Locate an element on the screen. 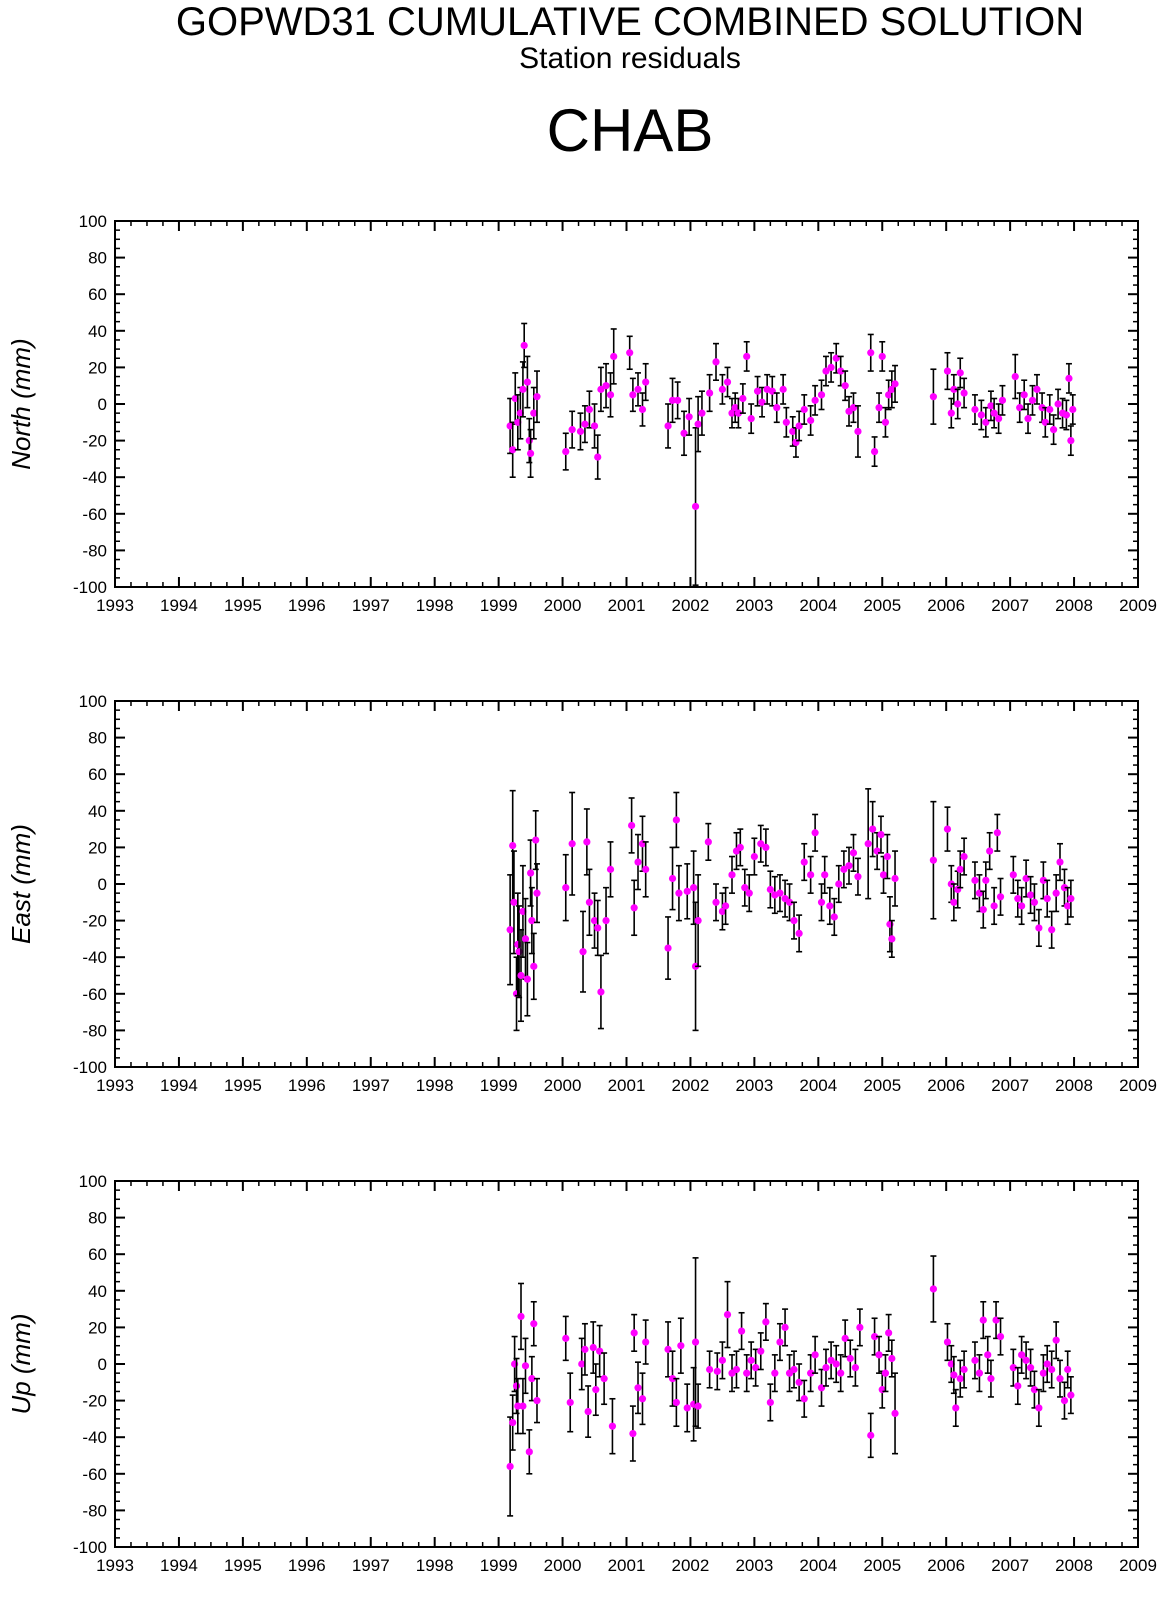 The image size is (1160, 1621). x-tick-label: 2002 is located at coordinates (691, 1565).